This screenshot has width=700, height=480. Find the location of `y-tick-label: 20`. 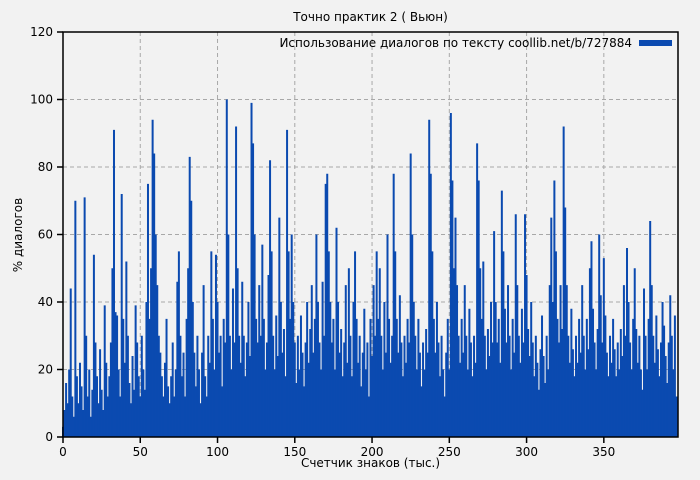

y-tick-label: 20 is located at coordinates (45, 370).